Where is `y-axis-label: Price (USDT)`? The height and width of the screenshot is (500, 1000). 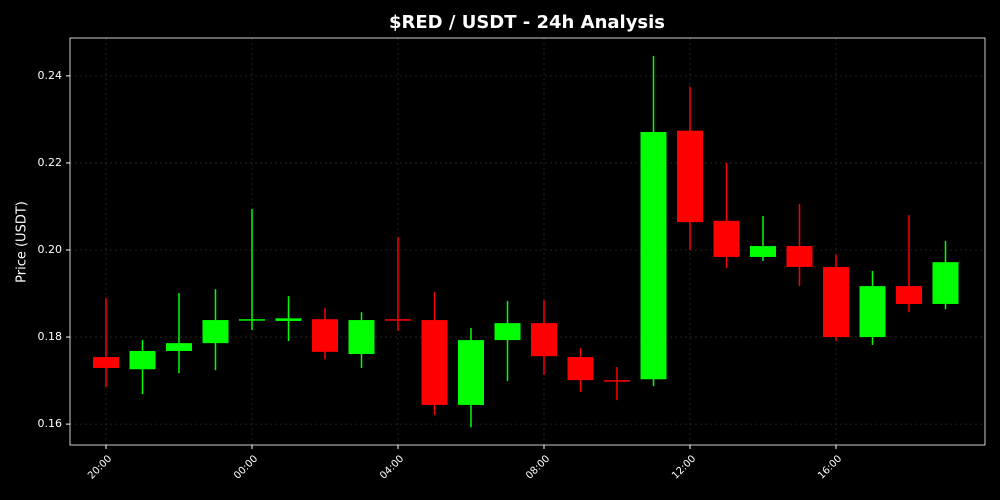 y-axis-label: Price (USDT) is located at coordinates (22, 242).